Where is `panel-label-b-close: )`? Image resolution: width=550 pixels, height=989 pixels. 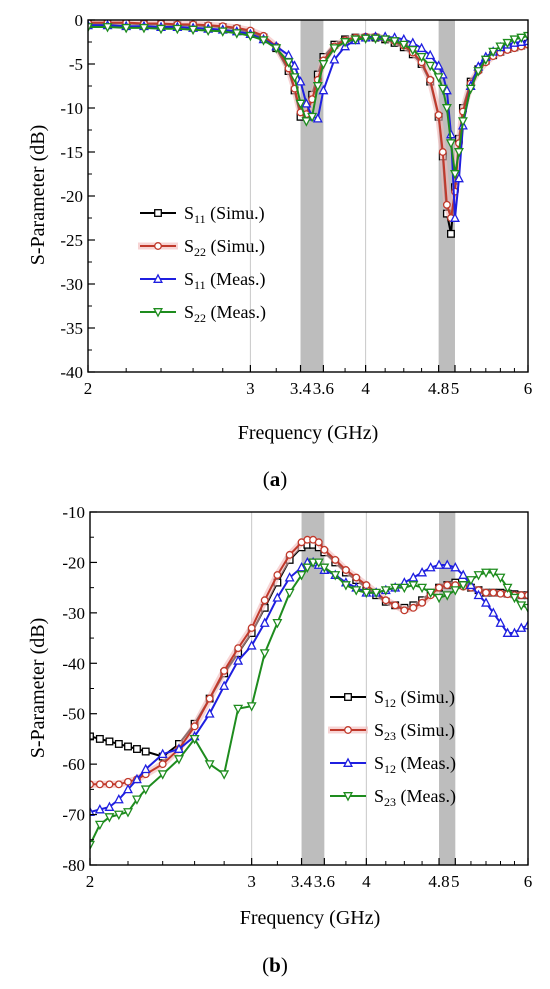 panel-label-b-close: ) is located at coordinates (284, 965).